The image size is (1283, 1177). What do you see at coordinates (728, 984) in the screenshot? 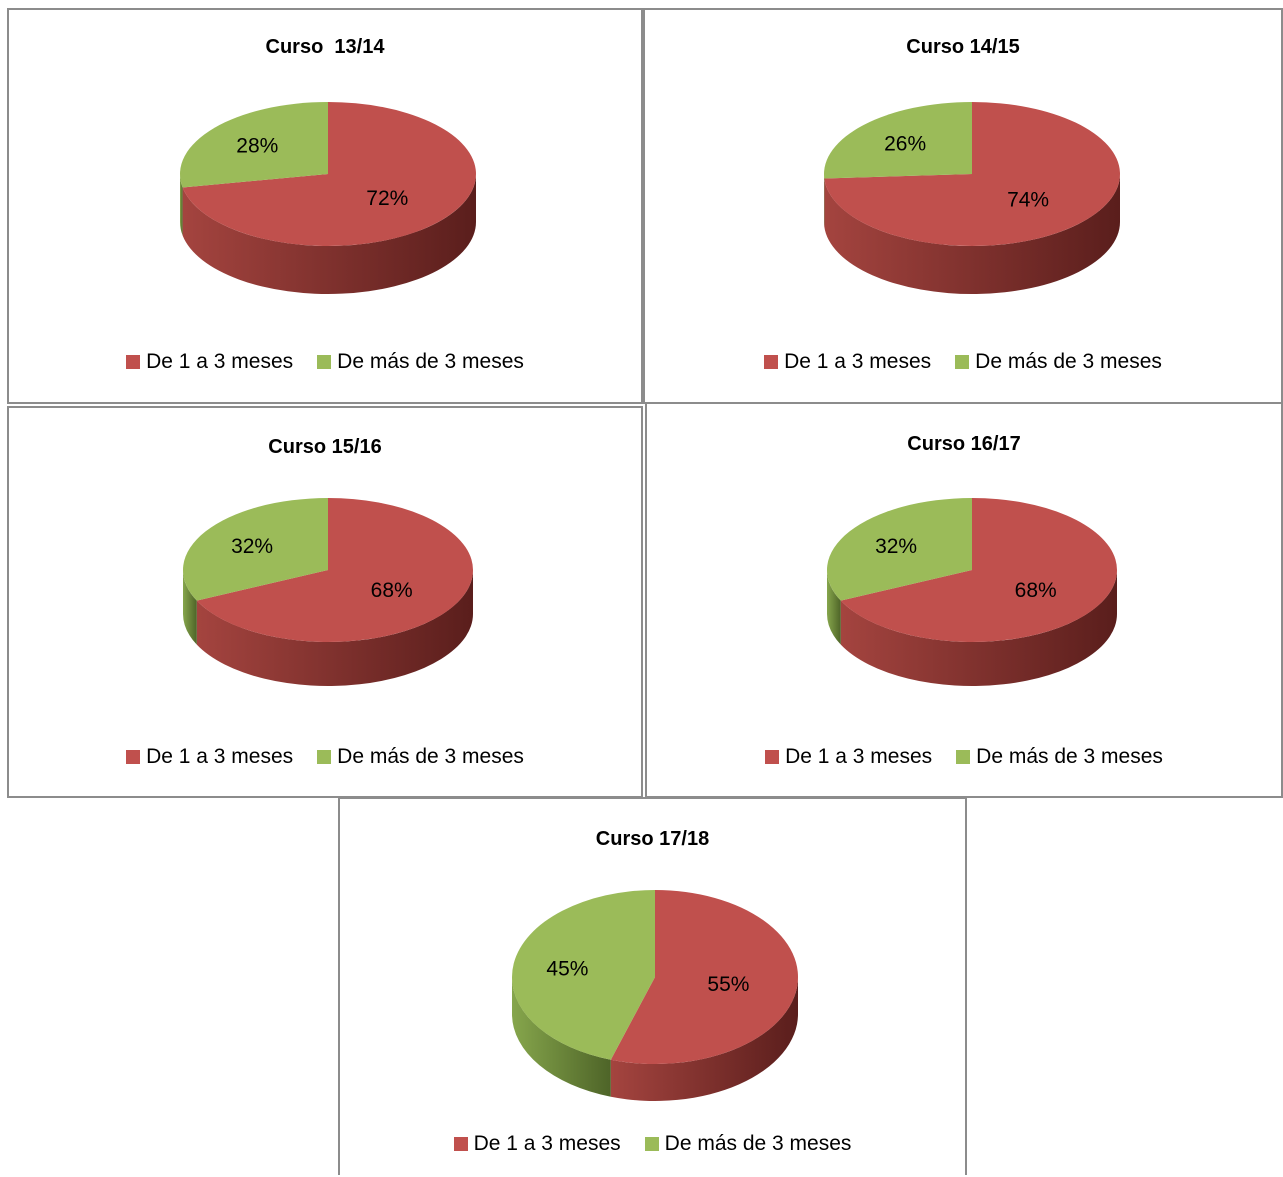
I see `data-label: 55%` at bounding box center [728, 984].